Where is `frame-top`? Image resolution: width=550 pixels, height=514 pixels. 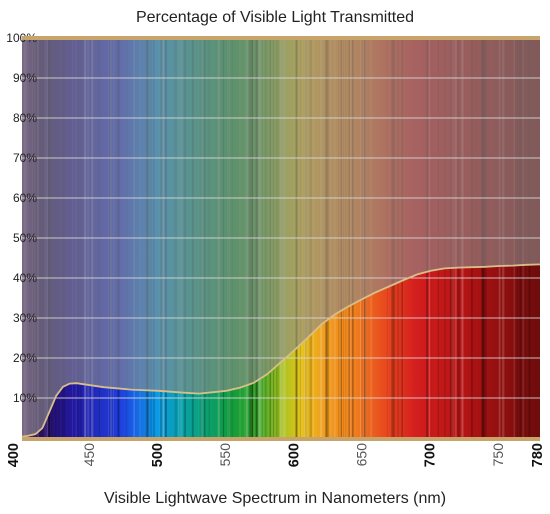 frame-top is located at coordinates (281, 38).